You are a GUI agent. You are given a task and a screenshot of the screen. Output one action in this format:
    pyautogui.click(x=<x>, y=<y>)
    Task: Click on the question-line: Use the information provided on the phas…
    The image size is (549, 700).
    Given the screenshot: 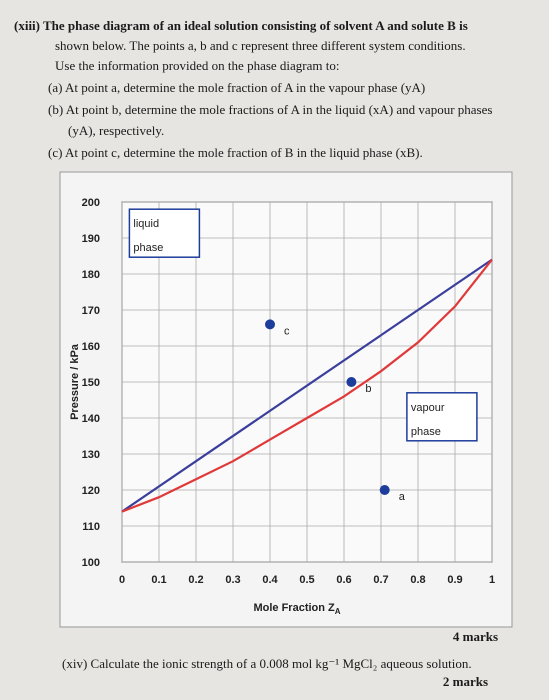 What is the action you would take?
    pyautogui.click(x=197, y=65)
    